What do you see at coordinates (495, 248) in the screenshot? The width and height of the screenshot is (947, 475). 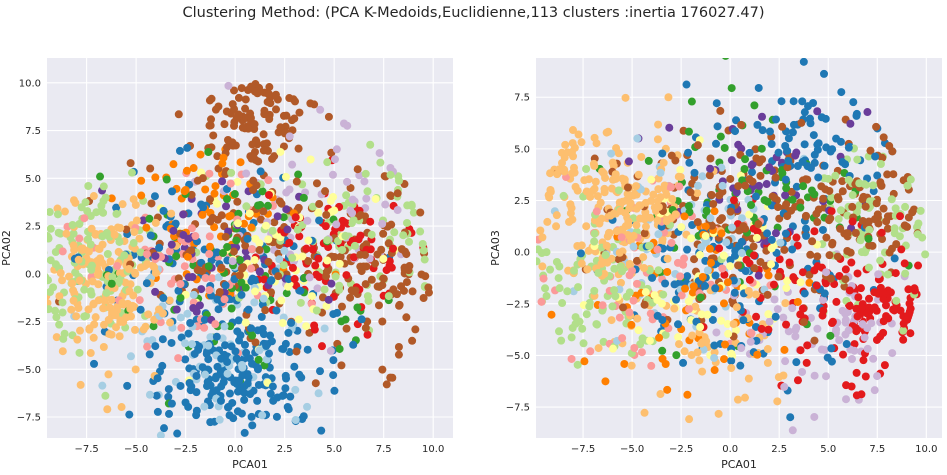 I see `y-axis-label: PCA03` at bounding box center [495, 248].